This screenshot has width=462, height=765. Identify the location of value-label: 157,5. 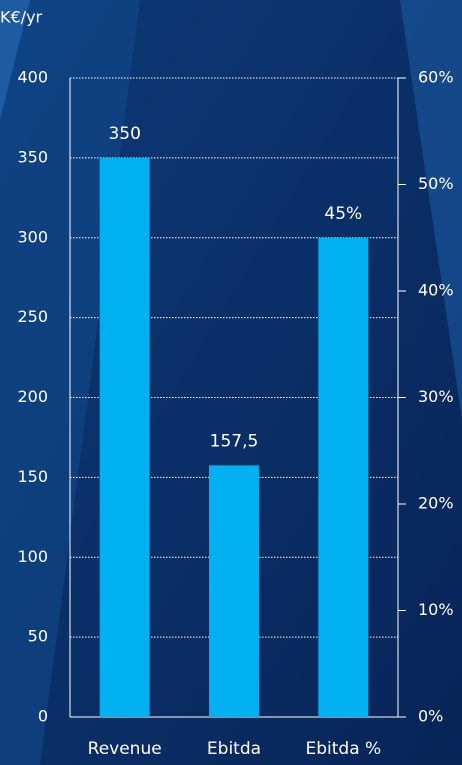
(234, 441).